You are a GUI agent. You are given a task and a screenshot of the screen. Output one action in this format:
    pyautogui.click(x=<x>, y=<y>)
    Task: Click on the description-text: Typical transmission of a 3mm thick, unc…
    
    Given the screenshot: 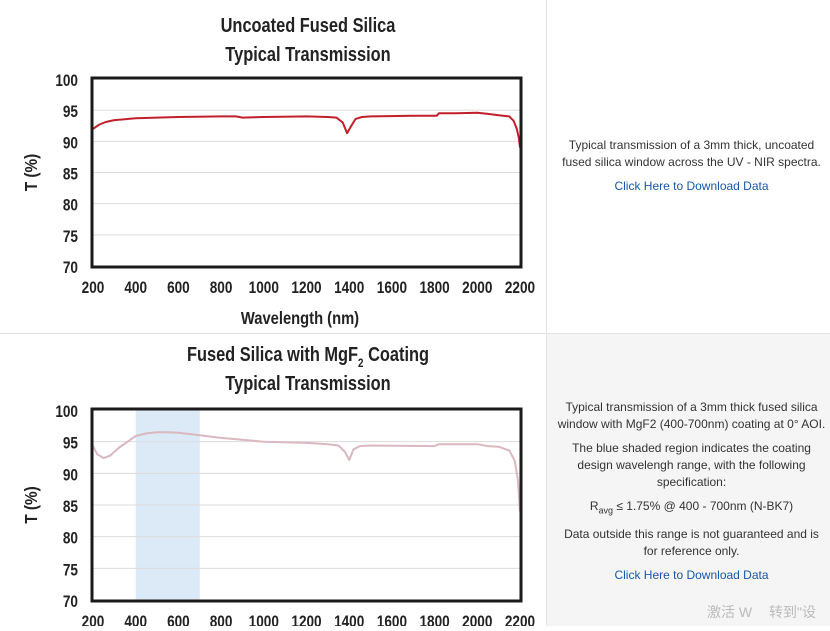 What is the action you would take?
    pyautogui.click(x=691, y=153)
    